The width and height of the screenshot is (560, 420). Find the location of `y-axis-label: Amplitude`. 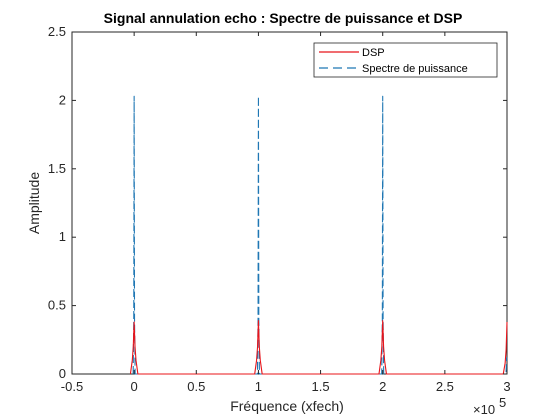

y-axis-label: Amplitude is located at coordinates (34, 203).